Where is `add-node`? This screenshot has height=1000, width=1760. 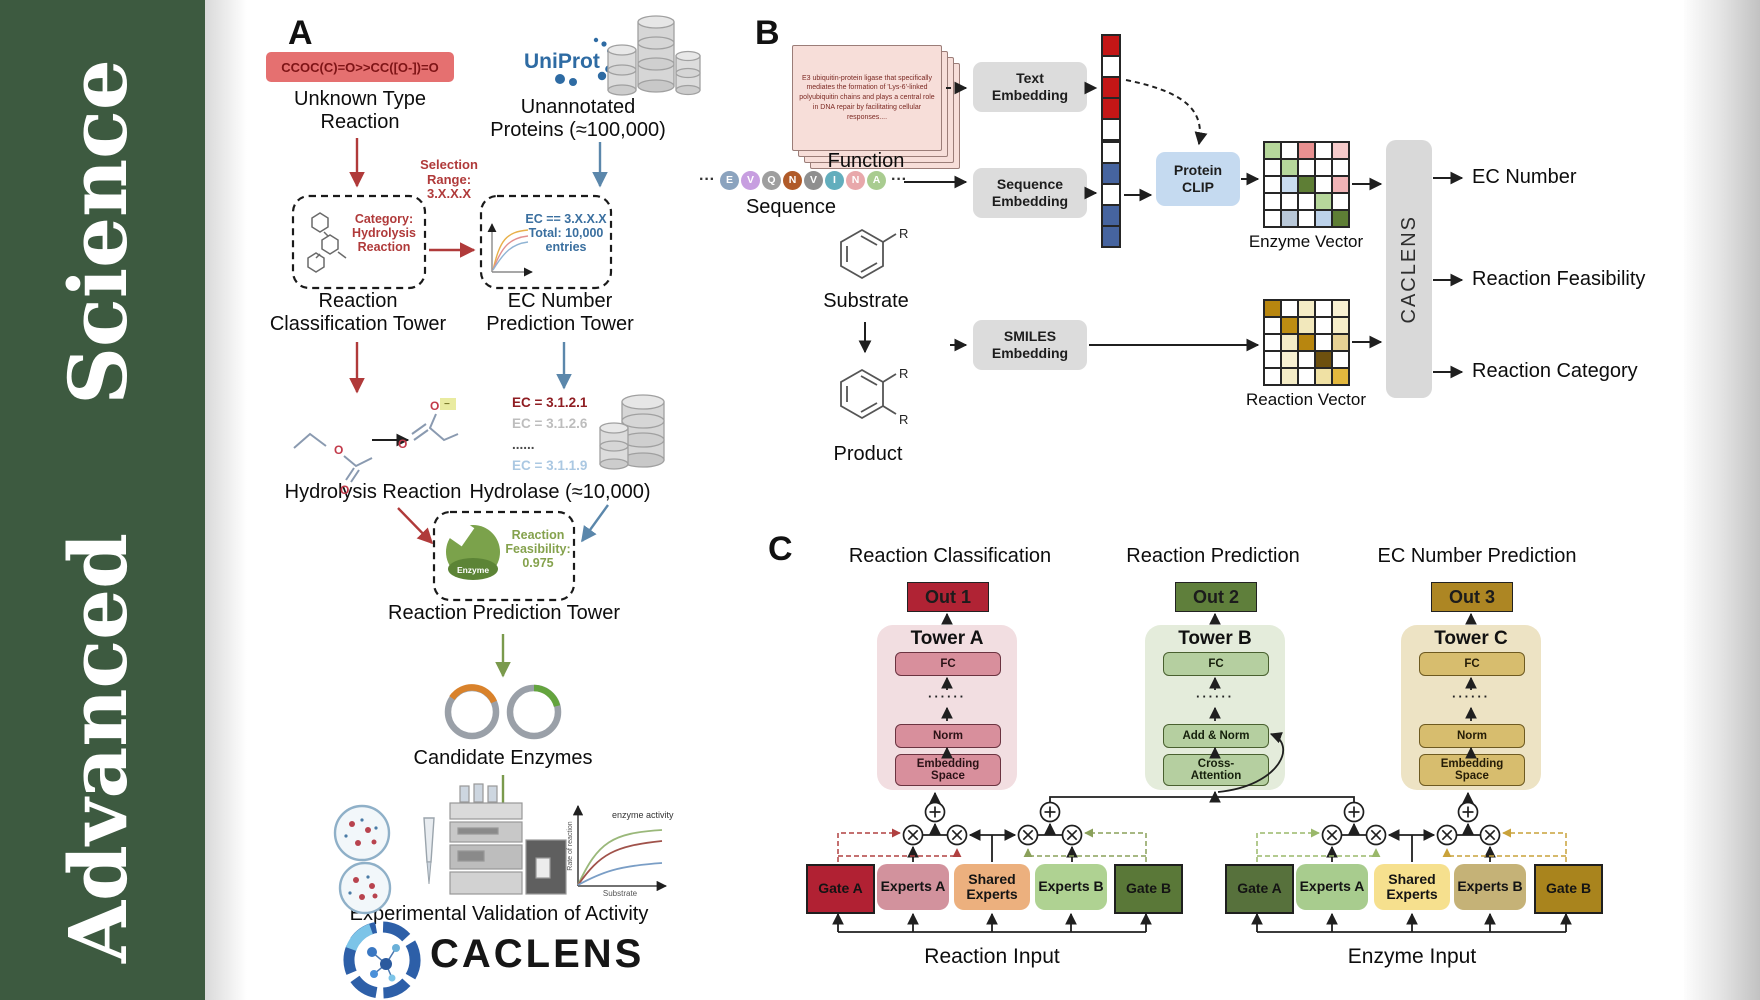 add-node is located at coordinates (1201, 812).